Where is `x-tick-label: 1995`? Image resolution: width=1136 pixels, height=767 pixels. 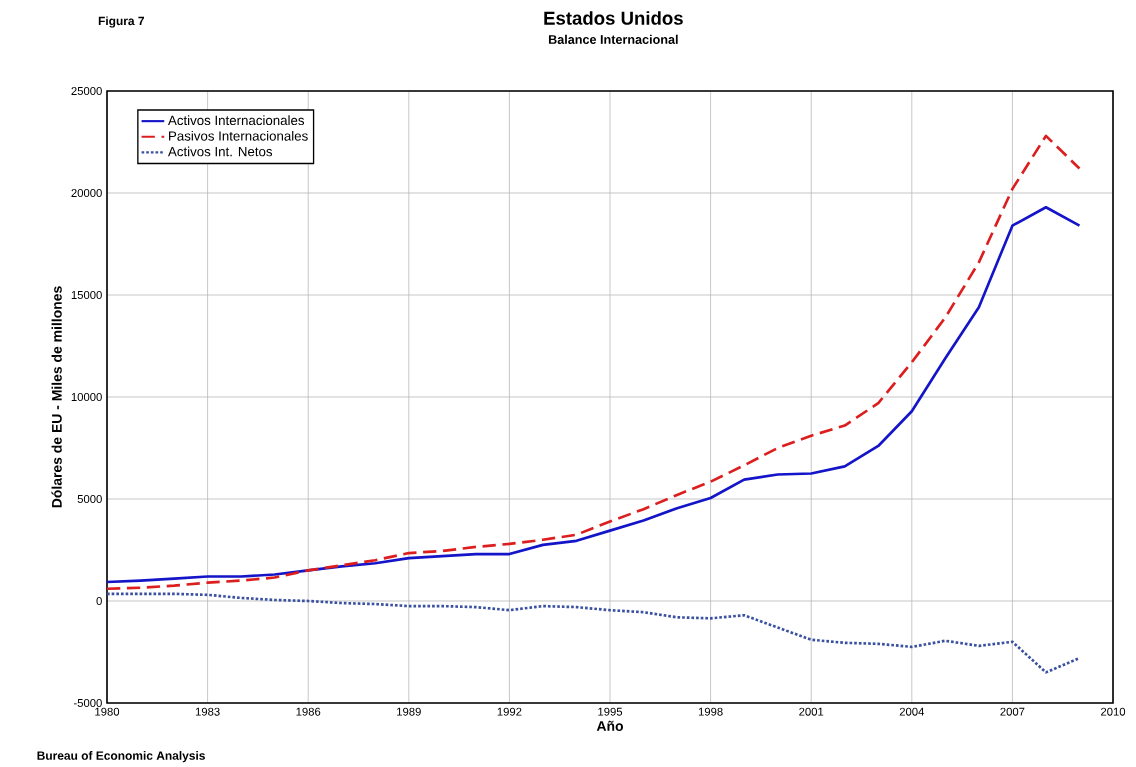 x-tick-label: 1995 is located at coordinates (610, 711).